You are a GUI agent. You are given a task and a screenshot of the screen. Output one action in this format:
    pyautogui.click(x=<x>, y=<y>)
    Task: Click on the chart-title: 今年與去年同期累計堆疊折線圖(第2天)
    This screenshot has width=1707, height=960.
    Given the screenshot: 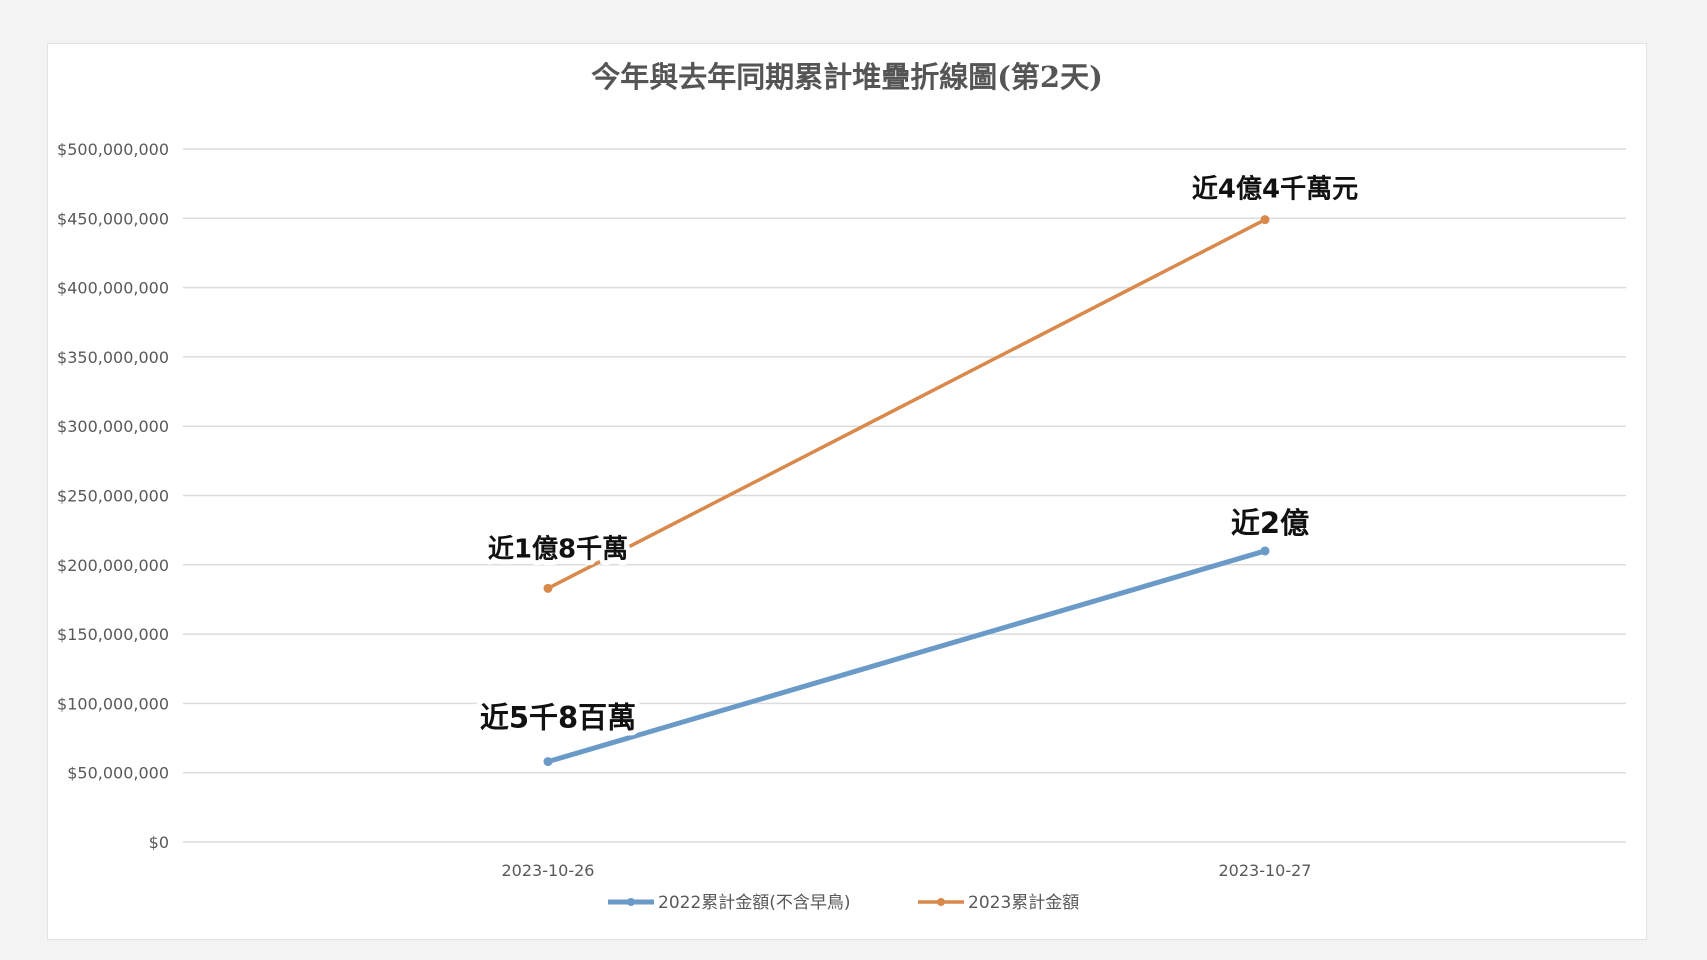 What is the action you would take?
    pyautogui.click(x=847, y=77)
    